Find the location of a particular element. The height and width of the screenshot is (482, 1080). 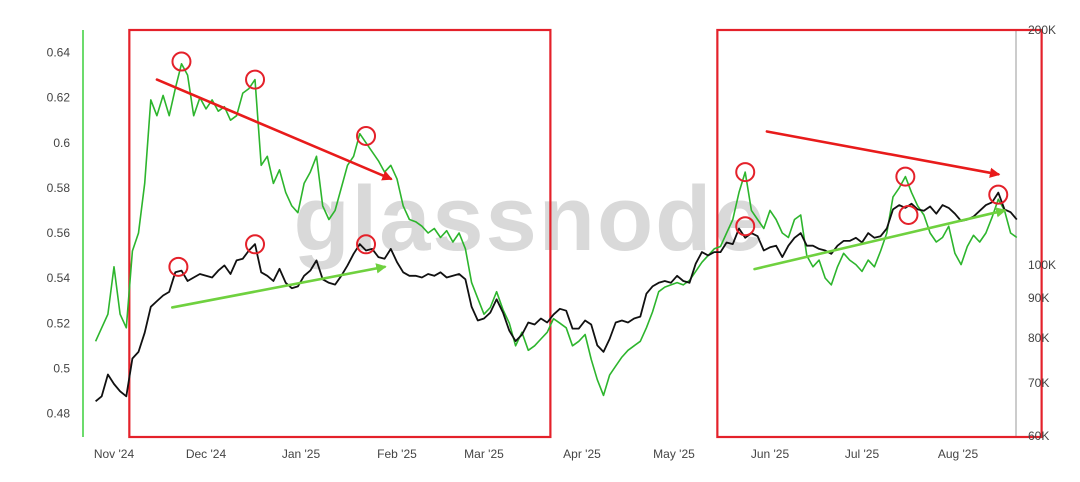

right-tick-label: 70K is located at coordinates (1038, 383).